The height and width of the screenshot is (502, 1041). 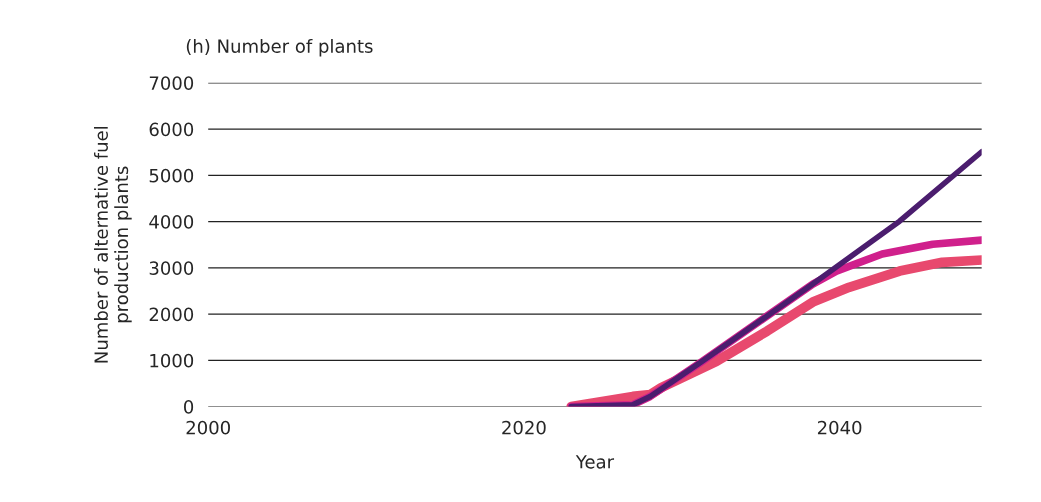 What do you see at coordinates (208, 427) in the screenshot?
I see `x-tick-label: 2000` at bounding box center [208, 427].